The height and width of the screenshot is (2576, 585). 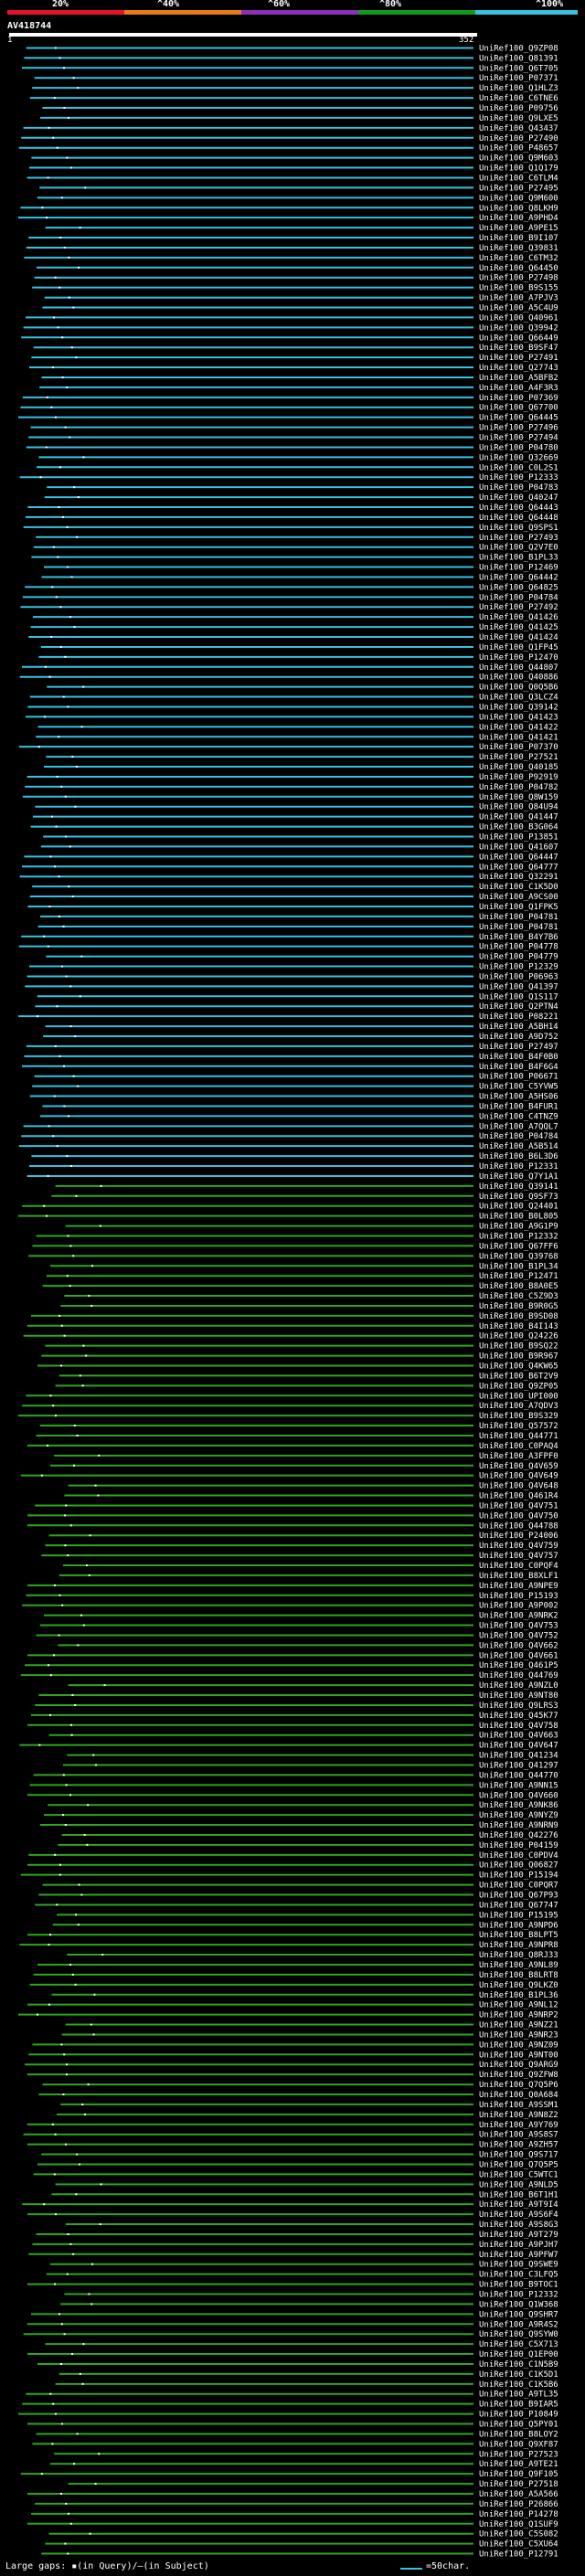 I want to click on hit-row: UniRef100_A9NPE9, so click(x=293, y=1586).